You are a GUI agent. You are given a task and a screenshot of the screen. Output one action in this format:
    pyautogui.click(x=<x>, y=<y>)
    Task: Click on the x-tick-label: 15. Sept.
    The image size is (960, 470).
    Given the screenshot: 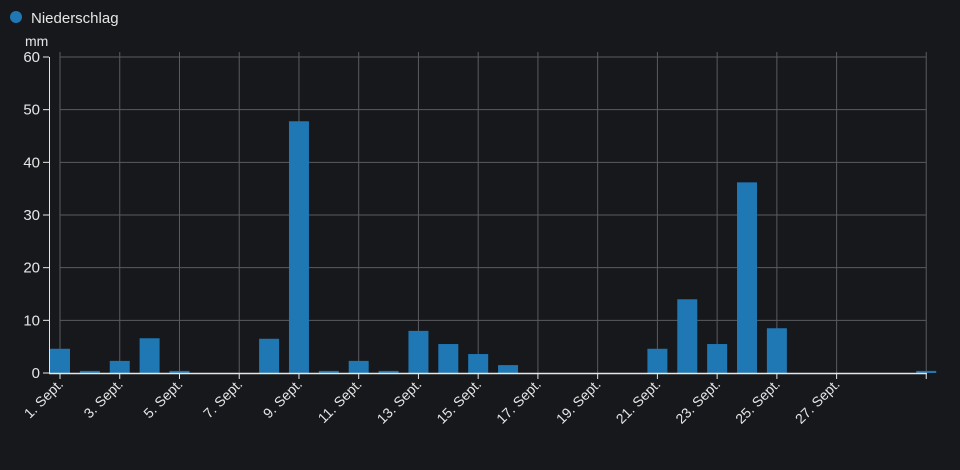 What is the action you would take?
    pyautogui.click(x=458, y=401)
    